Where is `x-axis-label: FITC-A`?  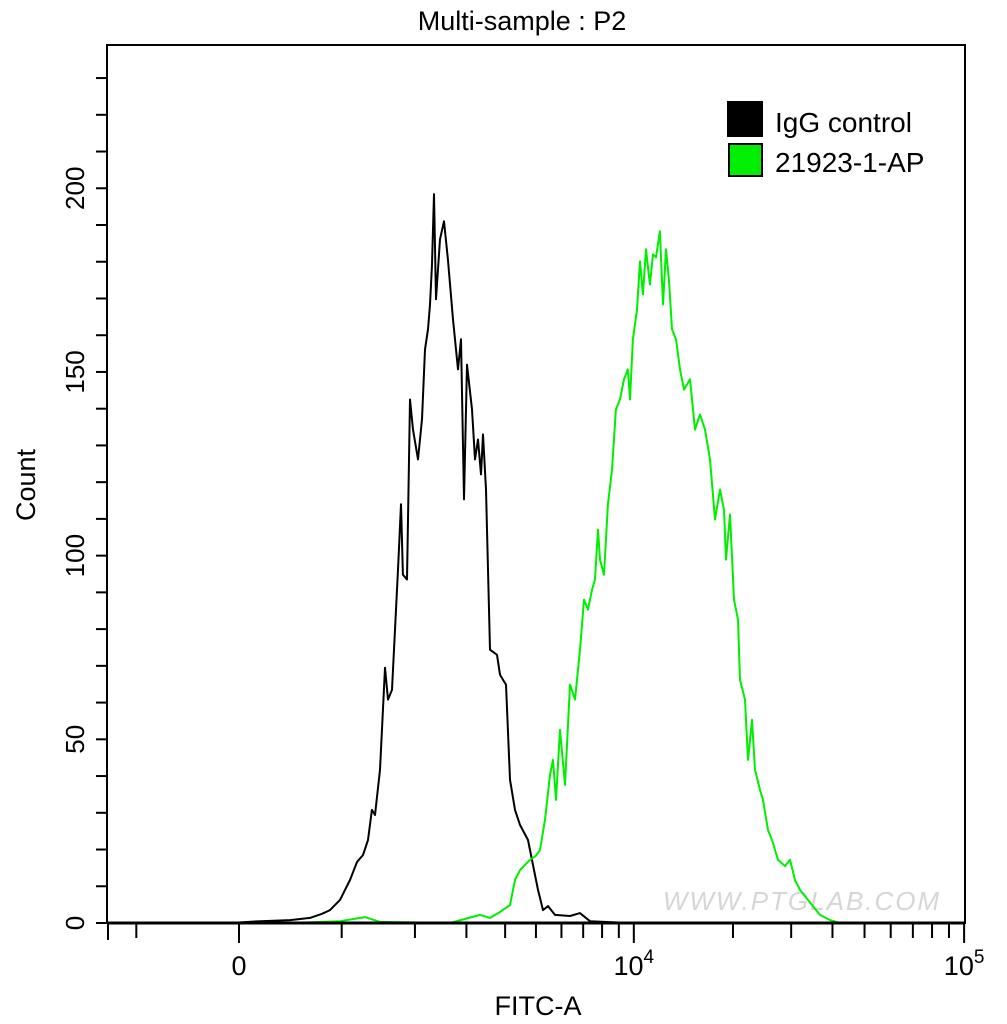 x-axis-label: FITC-A is located at coordinates (538, 1006).